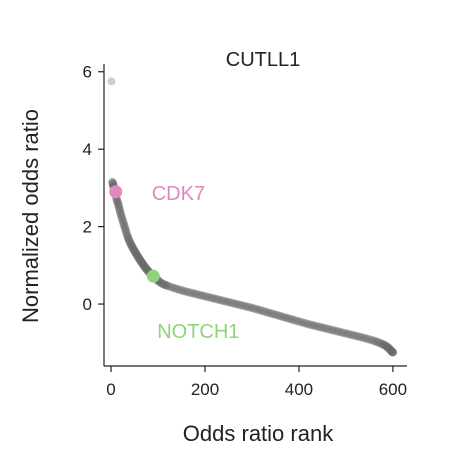 This screenshot has height=459, width=457. What do you see at coordinates (299, 389) in the screenshot?
I see `x-tick-label: 400` at bounding box center [299, 389].